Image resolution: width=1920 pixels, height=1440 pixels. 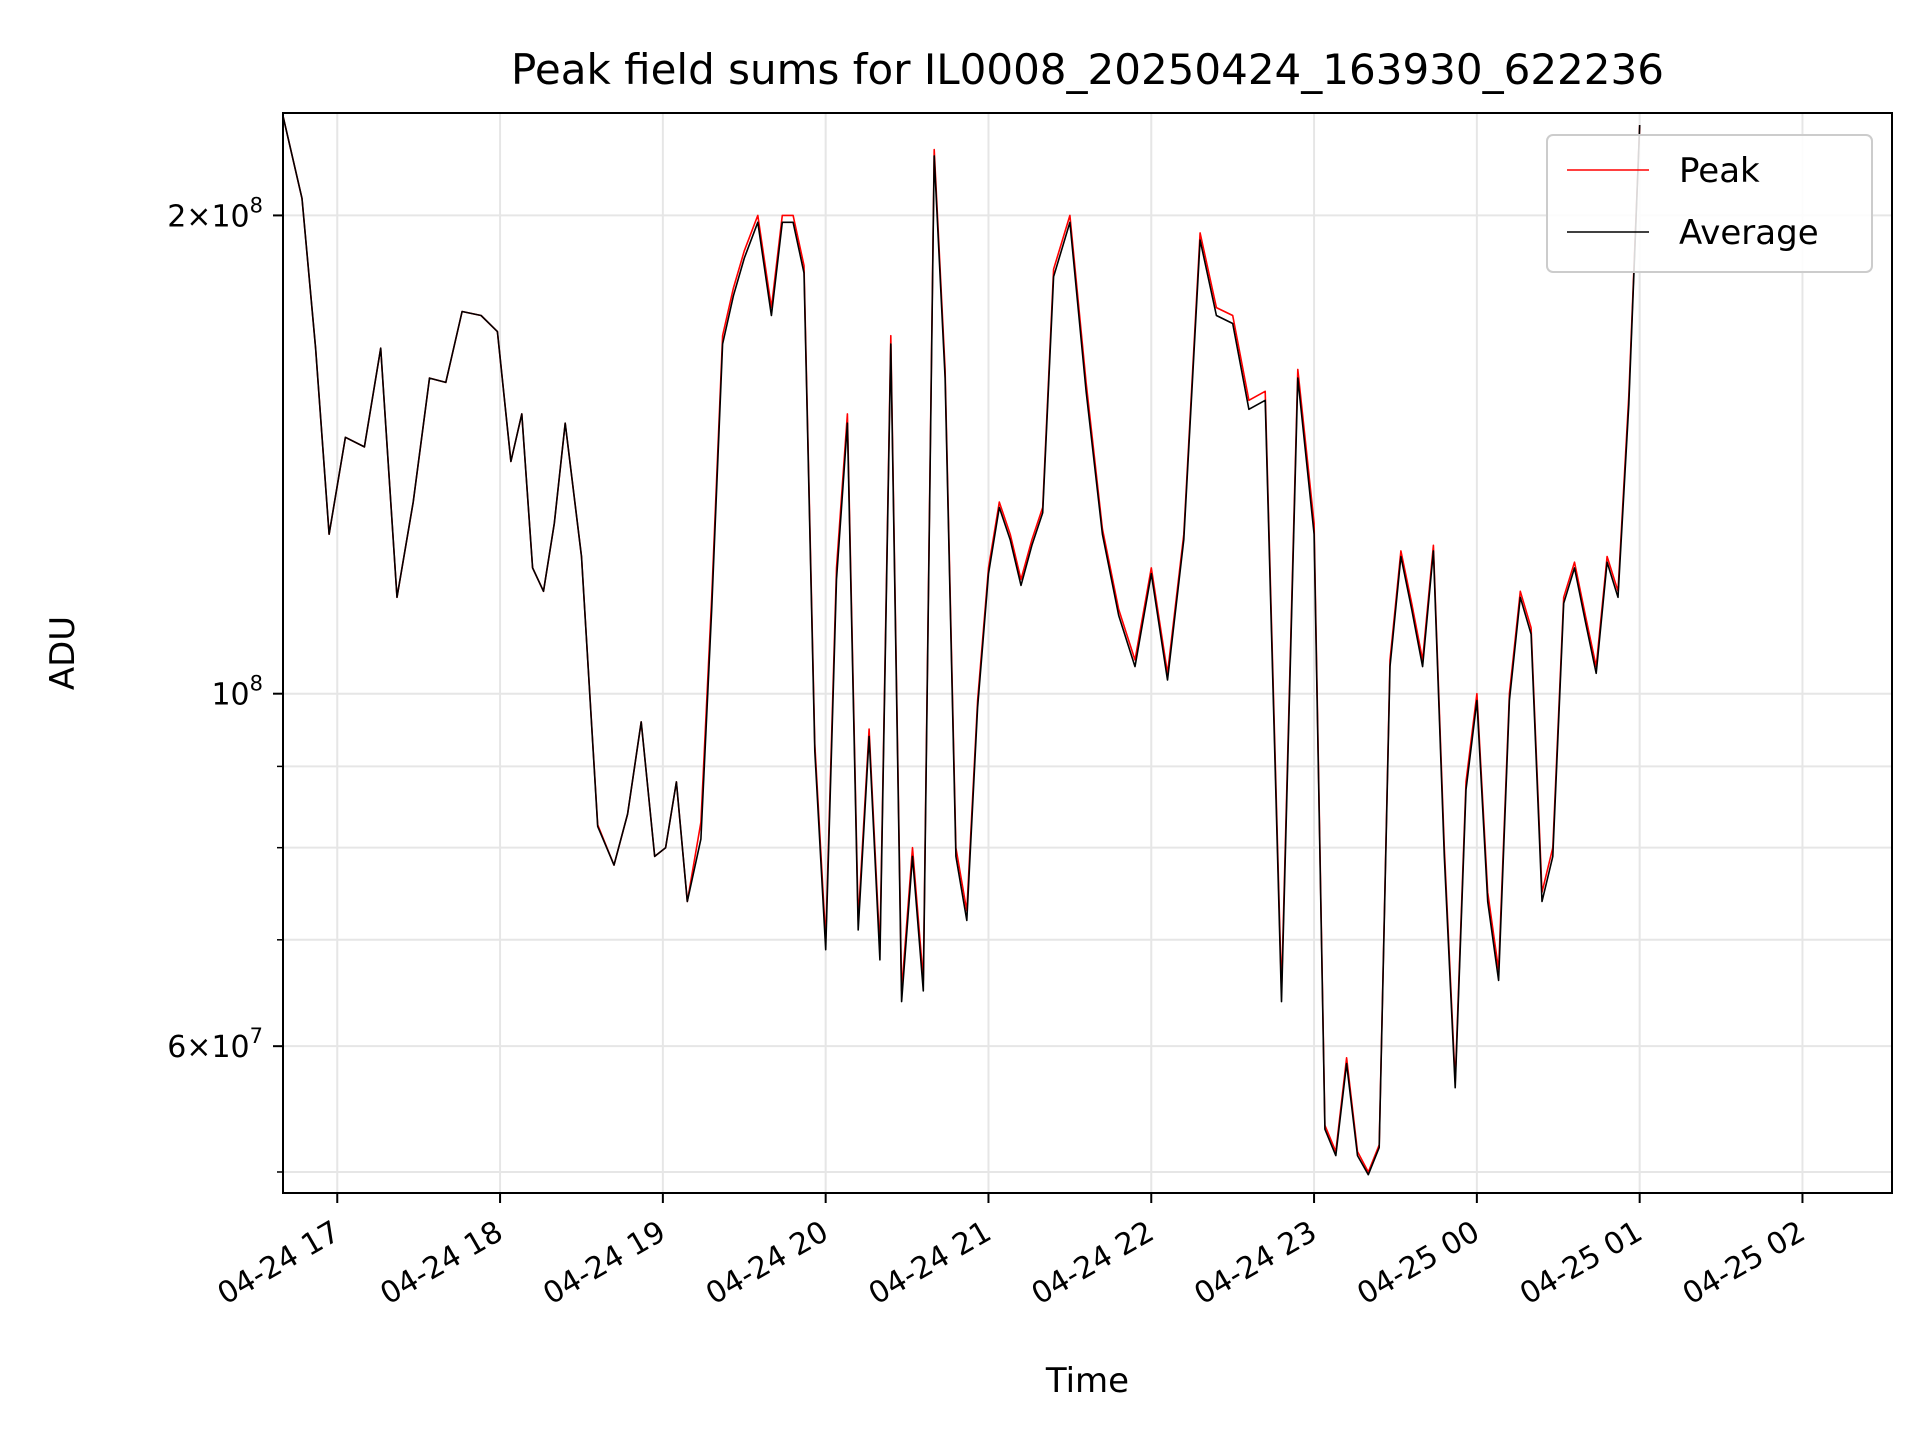 I want to click on legend-label-peak: Peak, so click(x=1719, y=171).